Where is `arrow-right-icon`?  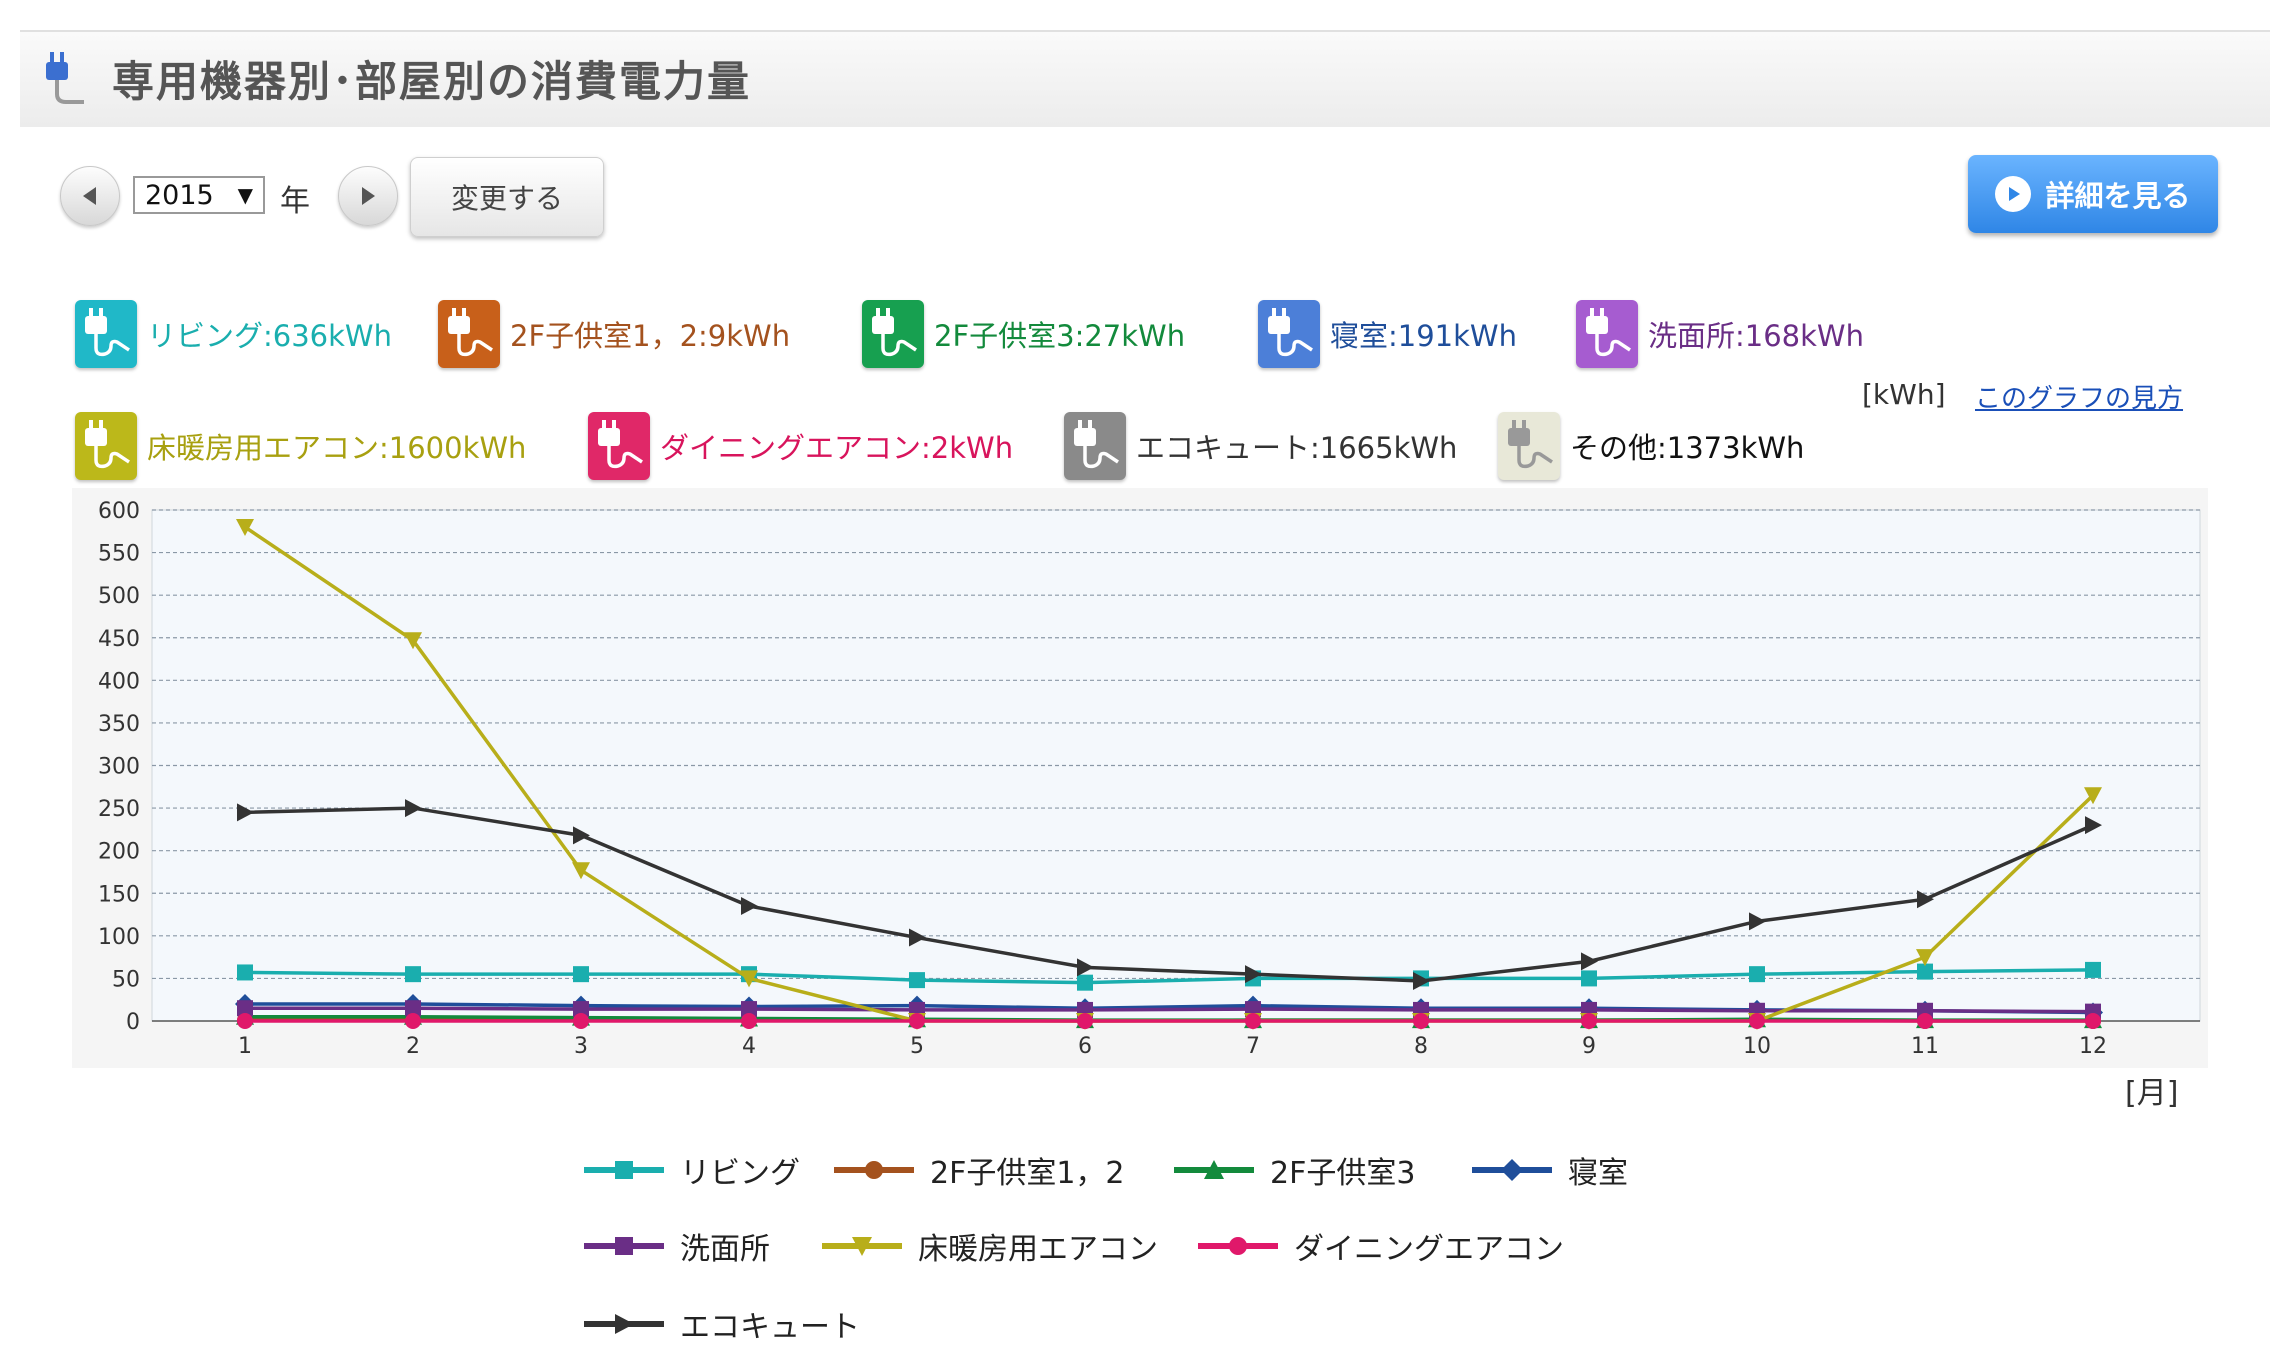
arrow-right-icon is located at coordinates (368, 196).